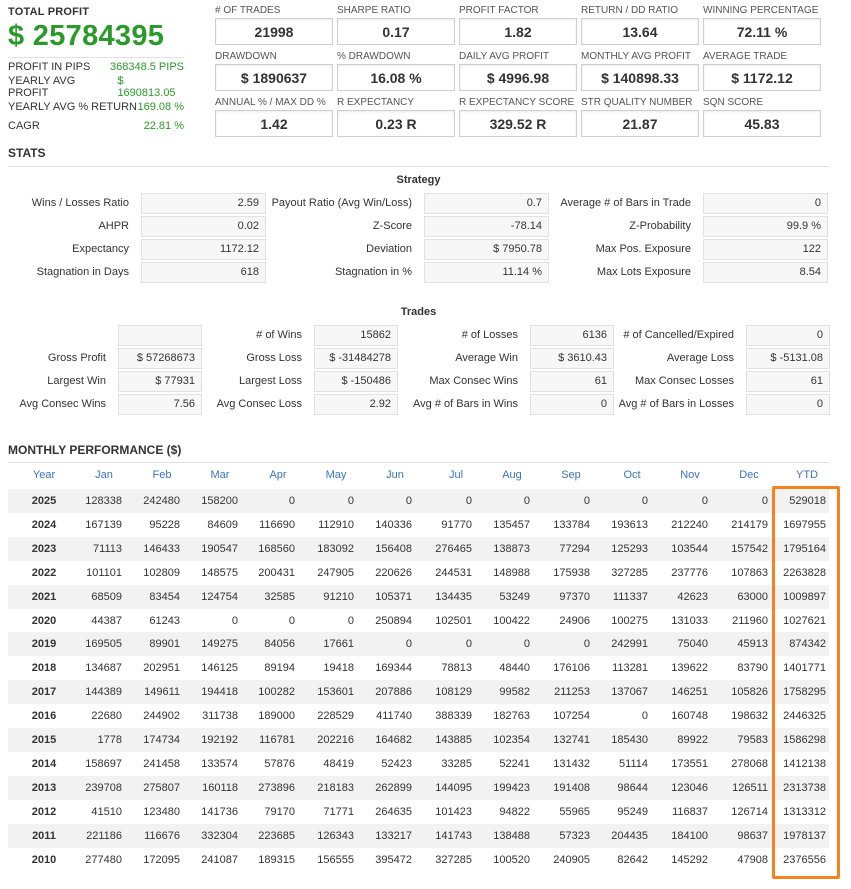 The width and height of the screenshot is (851, 889). I want to click on stat-label: Largest Win, so click(76, 381).